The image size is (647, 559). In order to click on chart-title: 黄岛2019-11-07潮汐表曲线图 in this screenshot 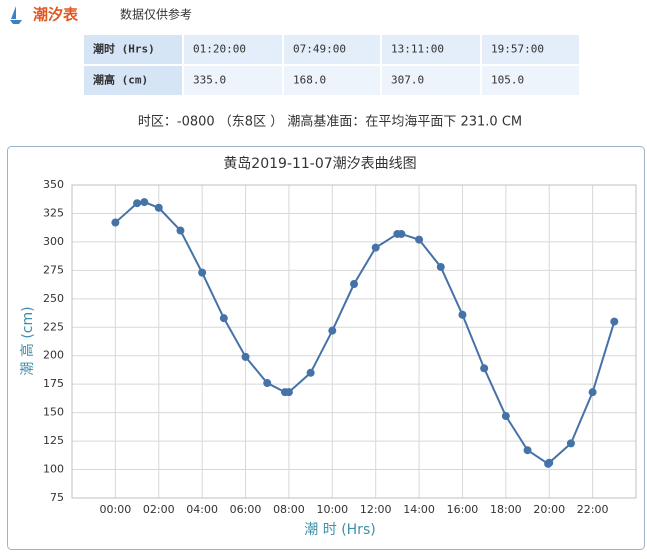, I will do `click(319, 163)`.